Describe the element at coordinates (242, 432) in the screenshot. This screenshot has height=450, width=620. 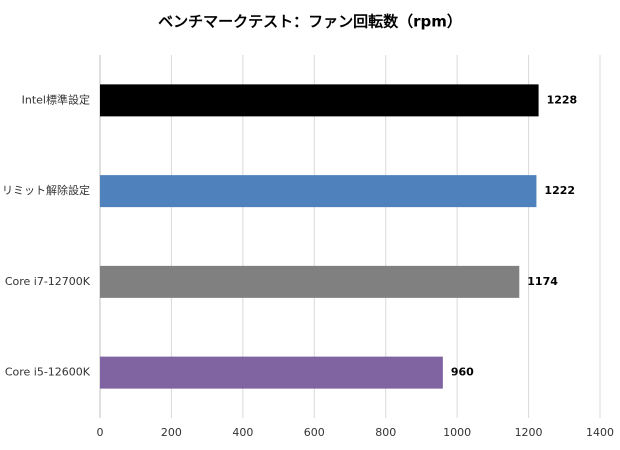
I see `x-tick-label: 400` at that location.